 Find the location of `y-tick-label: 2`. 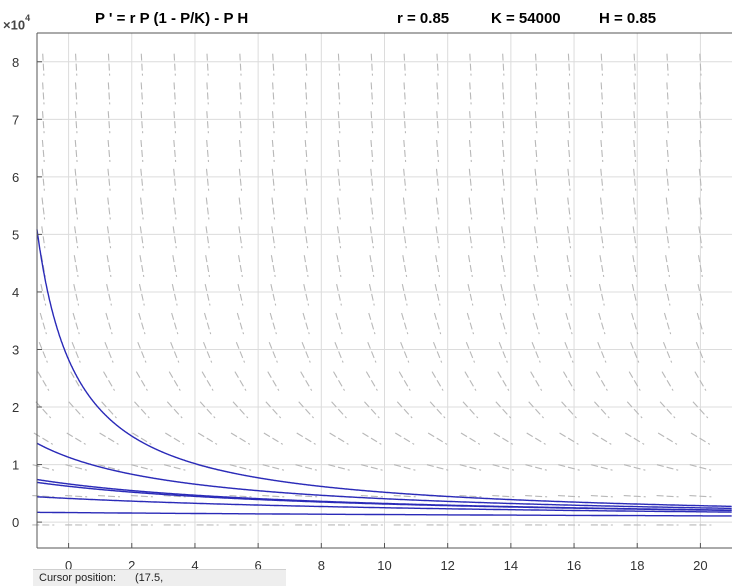

y-tick-label: 2 is located at coordinates (15, 407).